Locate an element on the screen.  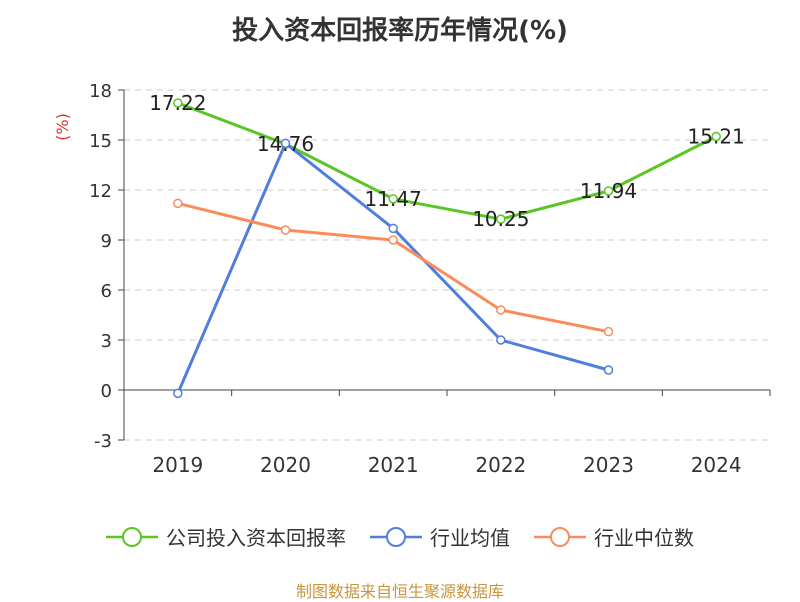
data-label: 10.25 is located at coordinates (500, 219).